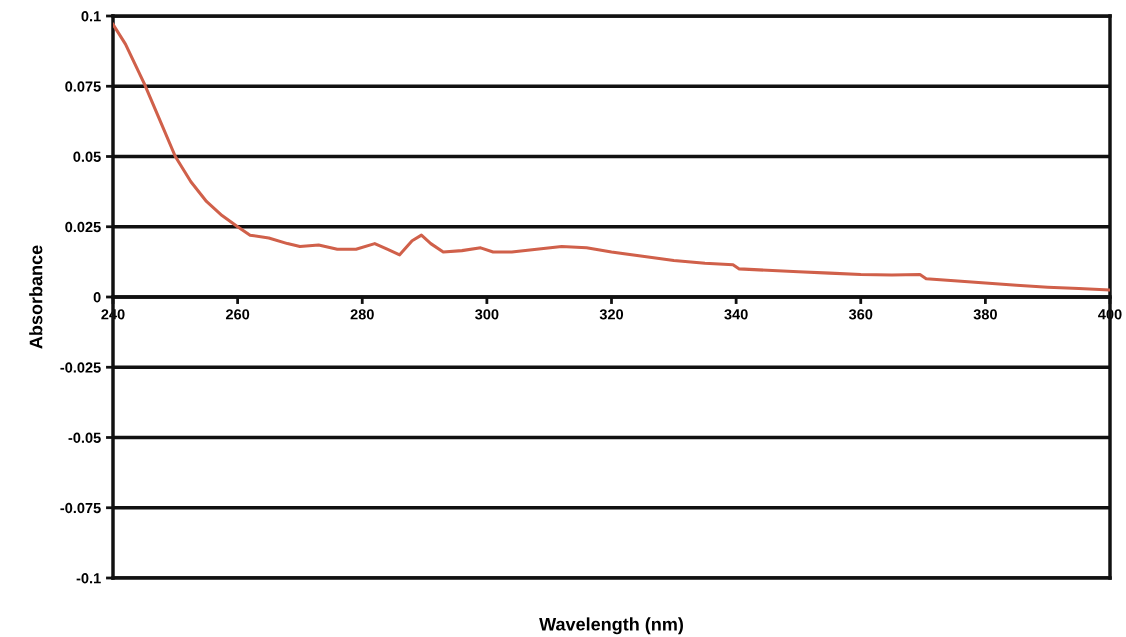  I want to click on x-tick-label: 300, so click(487, 314).